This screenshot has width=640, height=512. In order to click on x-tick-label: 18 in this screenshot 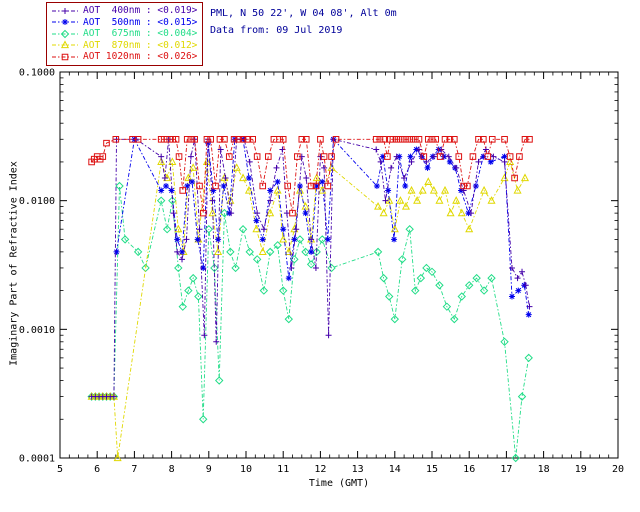, I will do `click(544, 469)`.